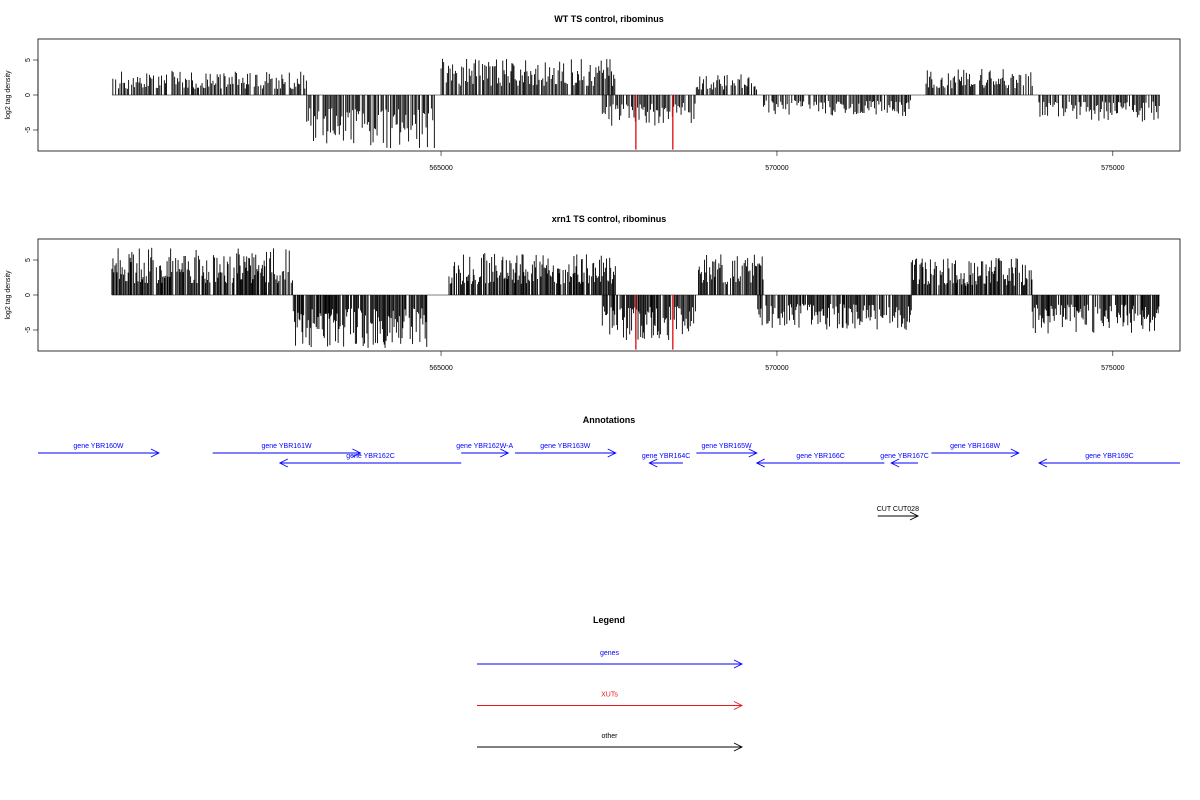  Describe the element at coordinates (8, 295) in the screenshot. I see `panel-xrn1-ylabel: log2 tag density` at that location.